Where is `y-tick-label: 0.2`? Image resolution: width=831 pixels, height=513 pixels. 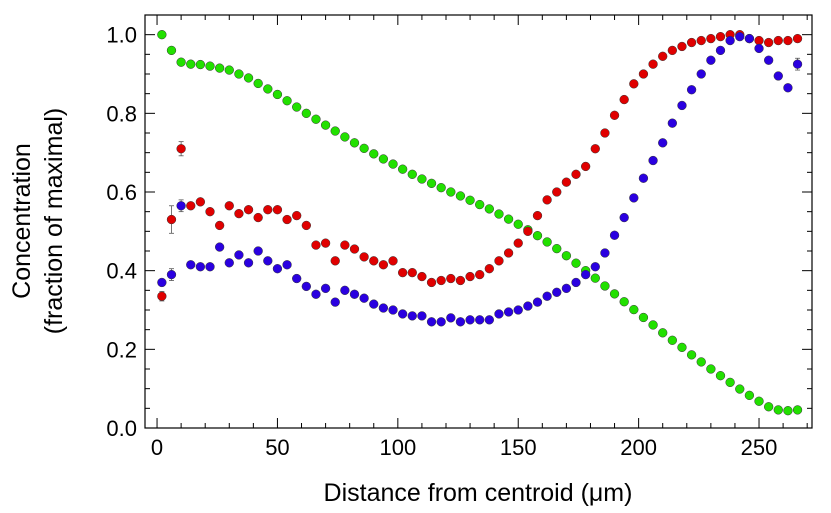
y-tick-label: 0.2 is located at coordinates (121, 349).